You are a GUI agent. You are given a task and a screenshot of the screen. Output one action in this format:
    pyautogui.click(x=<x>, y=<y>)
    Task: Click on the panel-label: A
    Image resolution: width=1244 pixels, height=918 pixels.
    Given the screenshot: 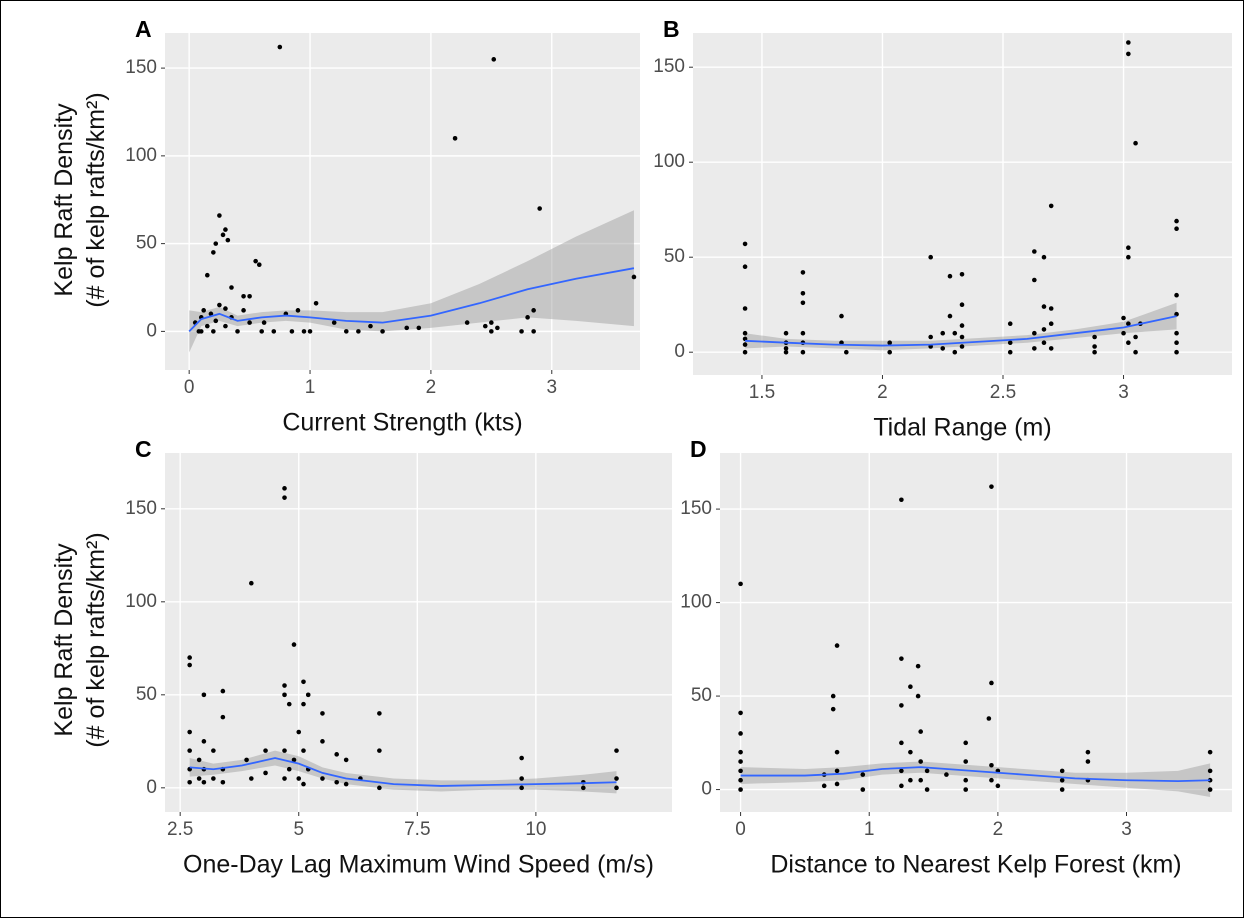 What is the action you would take?
    pyautogui.click(x=143, y=29)
    